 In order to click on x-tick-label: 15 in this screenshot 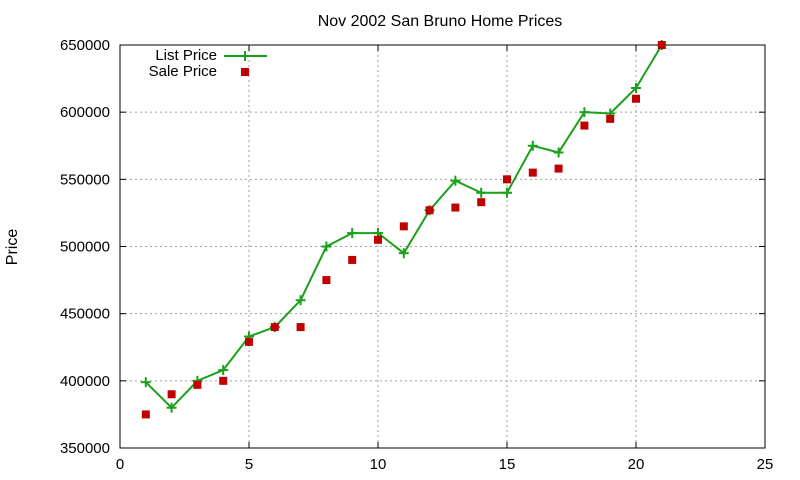, I will do `click(507, 464)`.